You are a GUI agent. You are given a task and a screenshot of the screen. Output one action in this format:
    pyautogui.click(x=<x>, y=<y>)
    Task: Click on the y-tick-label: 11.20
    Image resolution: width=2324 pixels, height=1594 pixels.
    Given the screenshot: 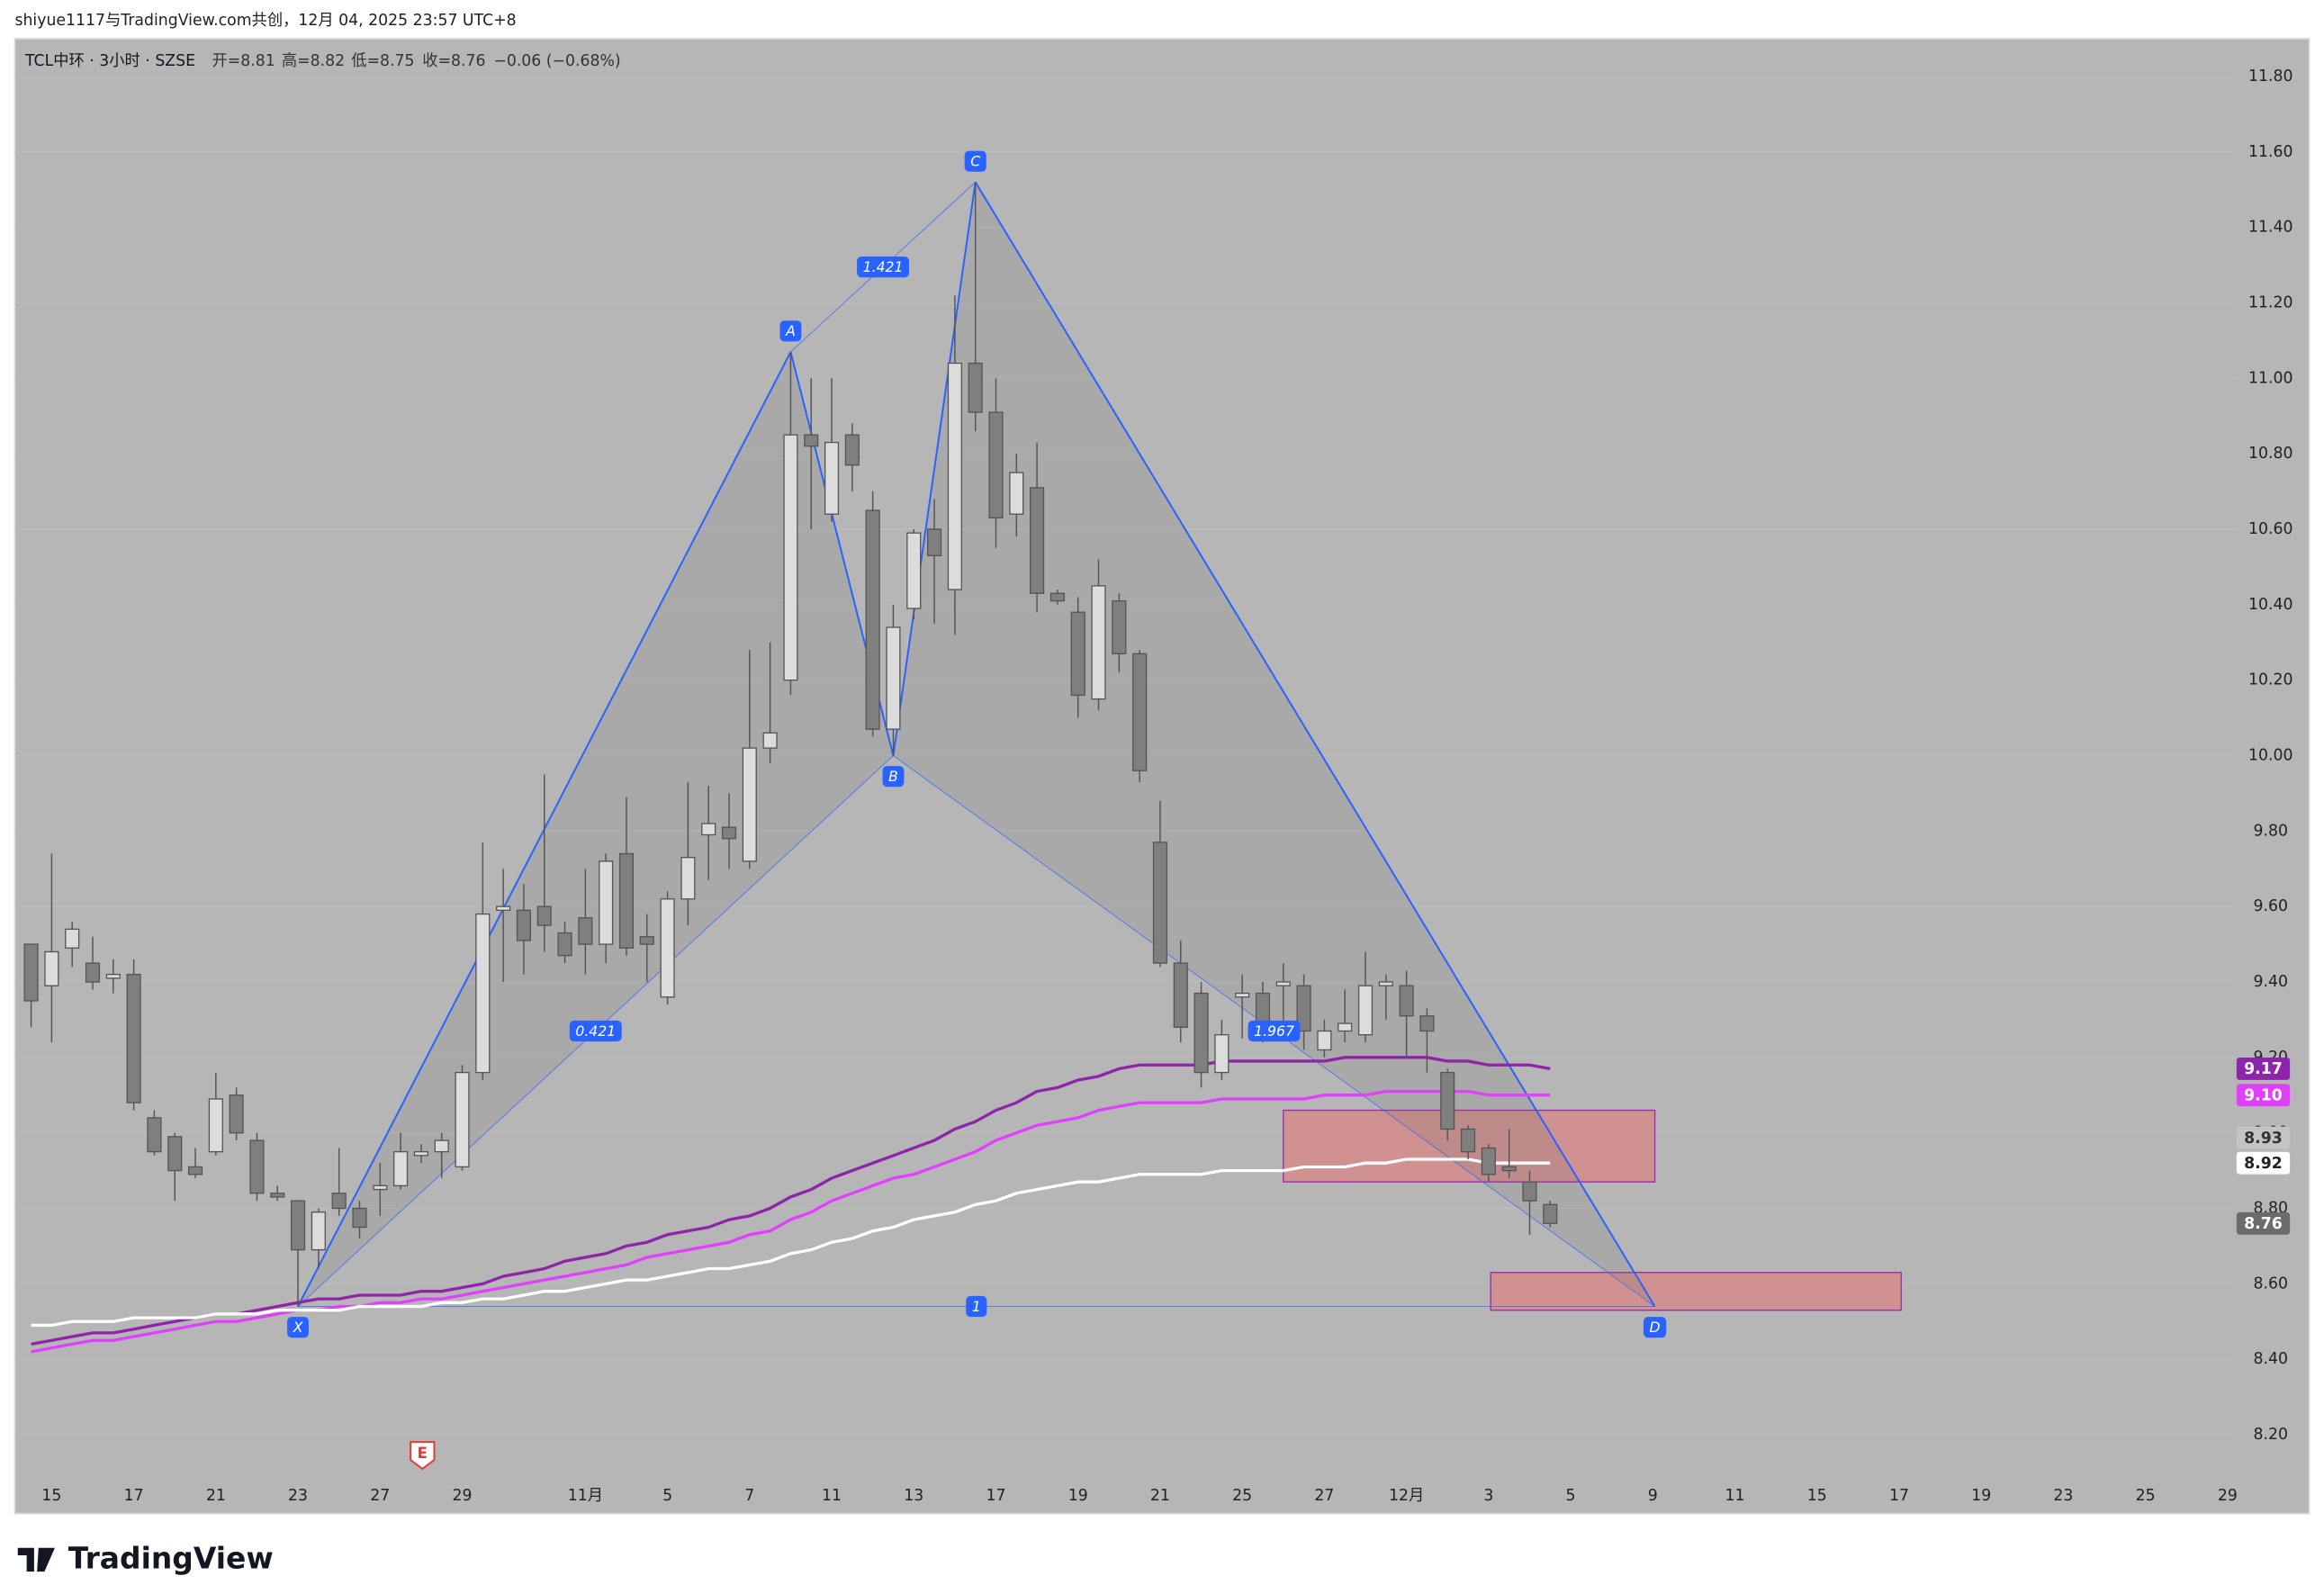 What is the action you would take?
    pyautogui.click(x=2270, y=302)
    